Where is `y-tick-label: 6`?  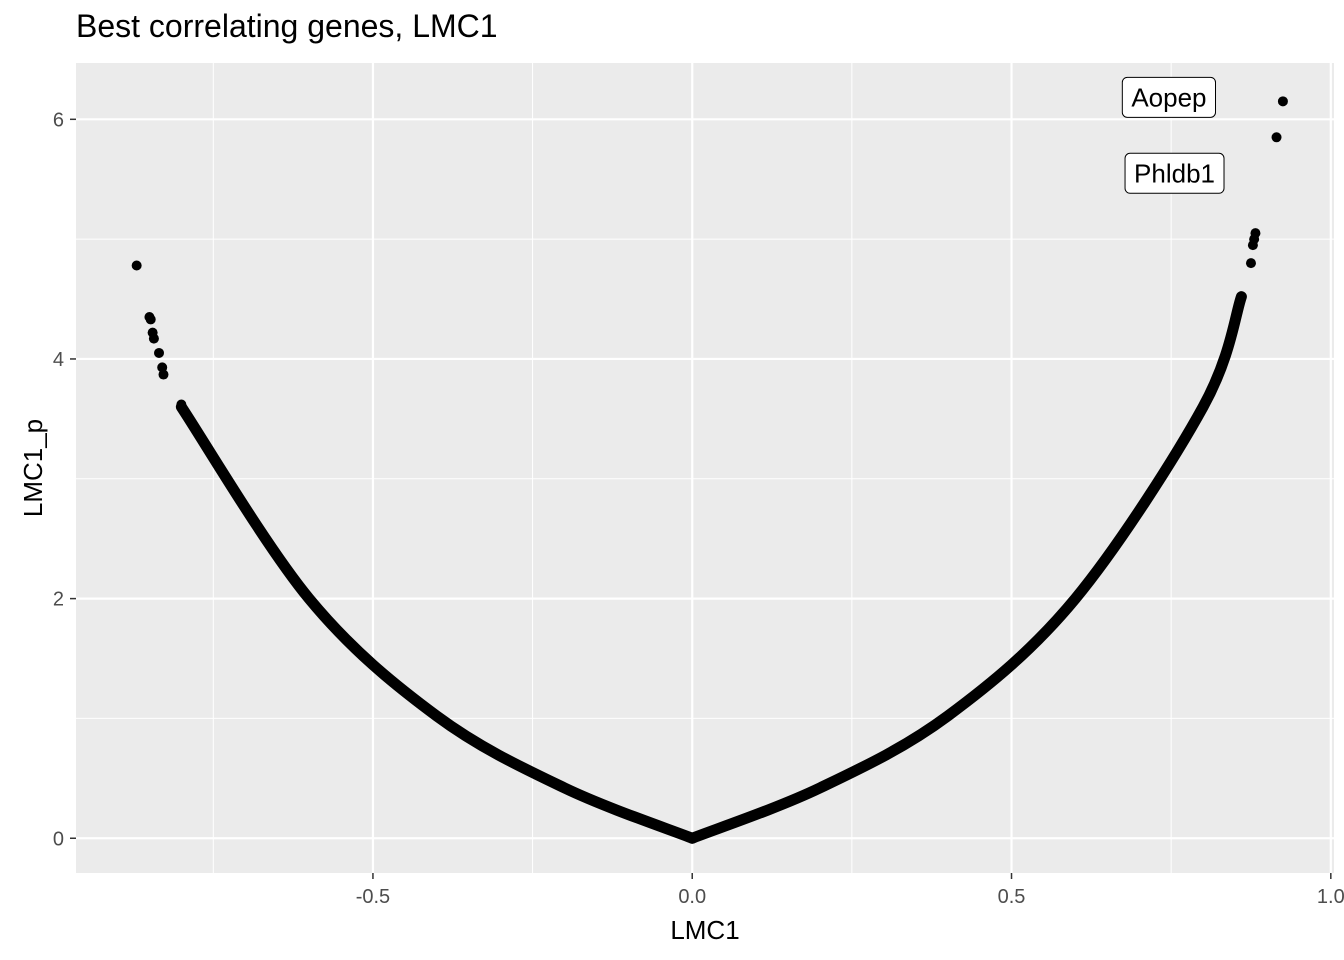
y-tick-label: 6 is located at coordinates (58, 120).